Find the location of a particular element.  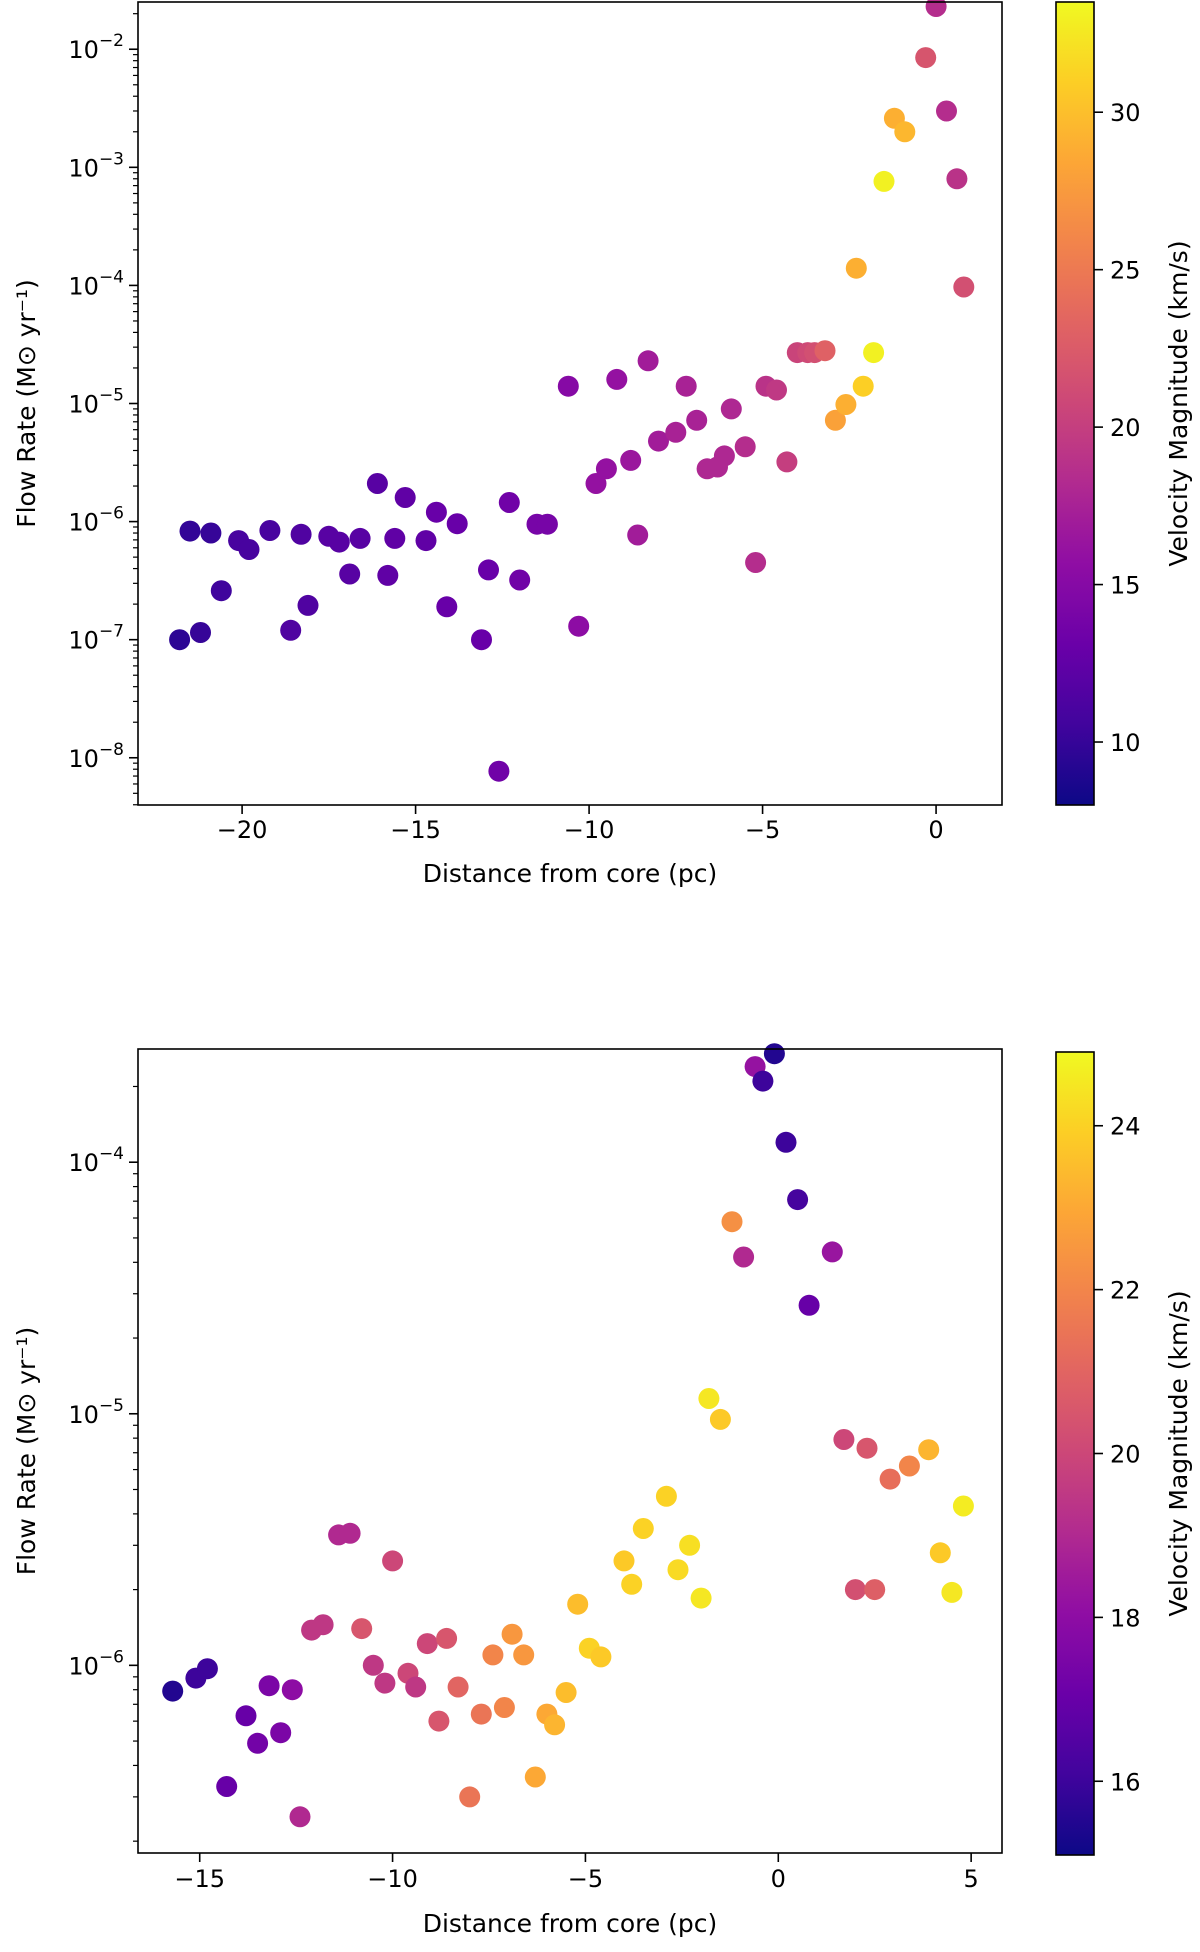

x-tick-label: 0 is located at coordinates (778, 1879).